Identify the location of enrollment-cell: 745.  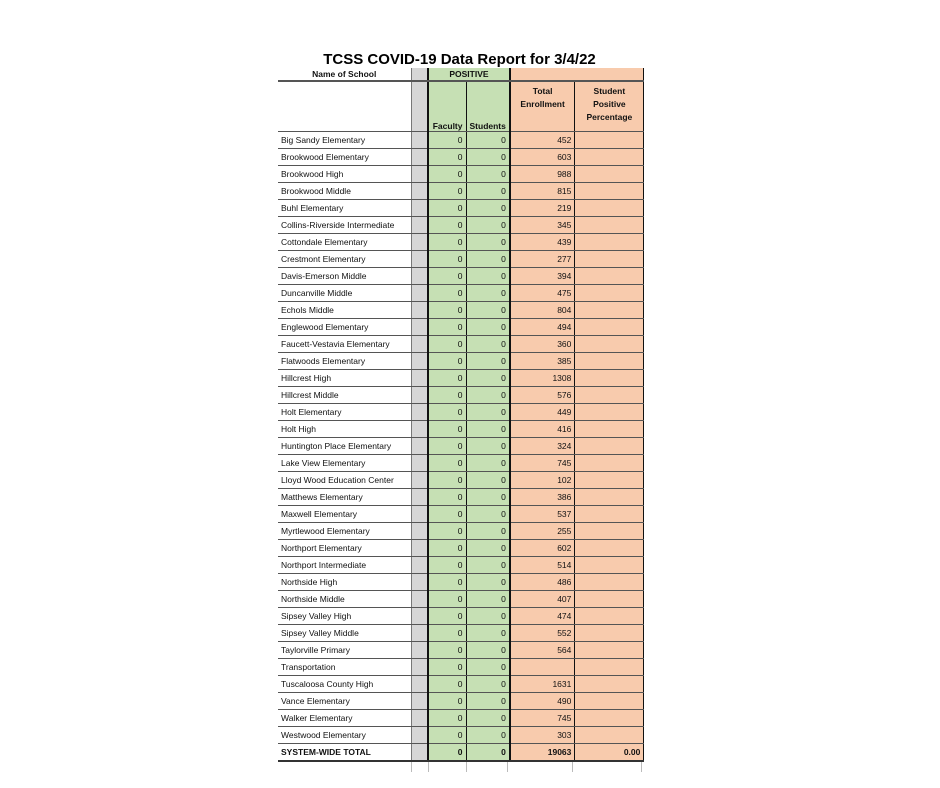
(542, 718).